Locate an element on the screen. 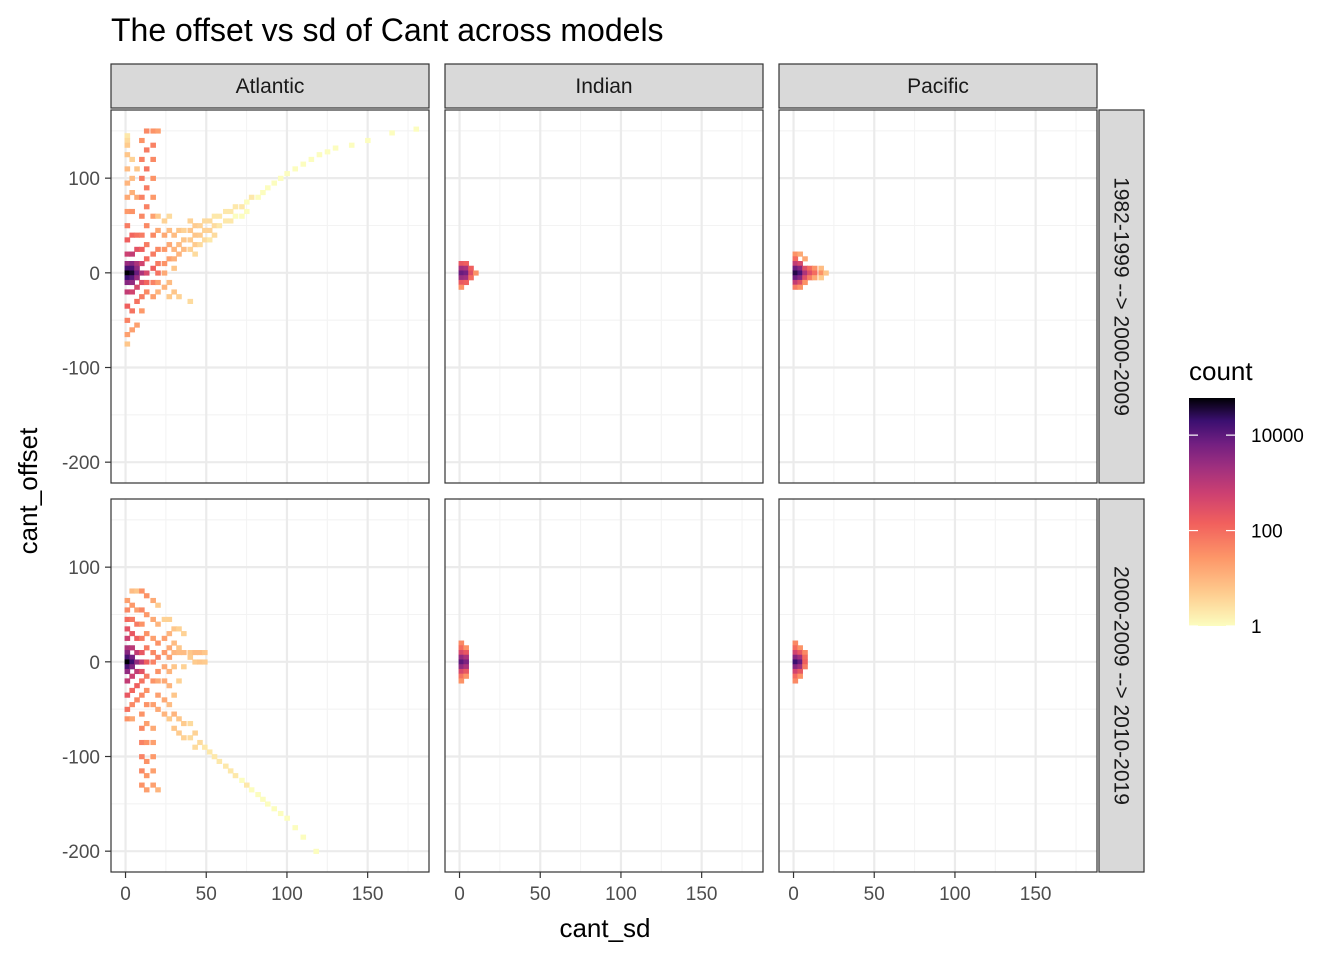  panel-atlantic-row2 is located at coordinates (270, 685).